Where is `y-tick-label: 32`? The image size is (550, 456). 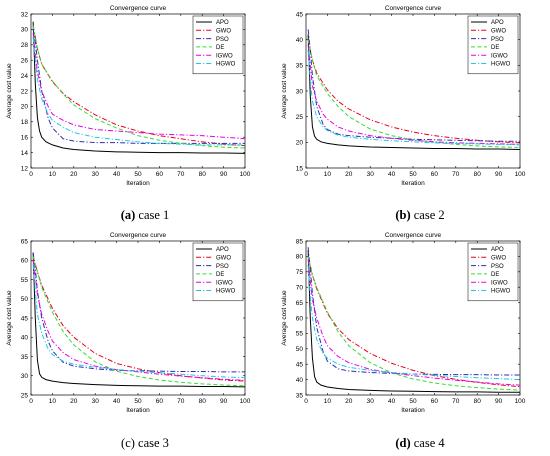 y-tick-label: 32 is located at coordinates (25, 14).